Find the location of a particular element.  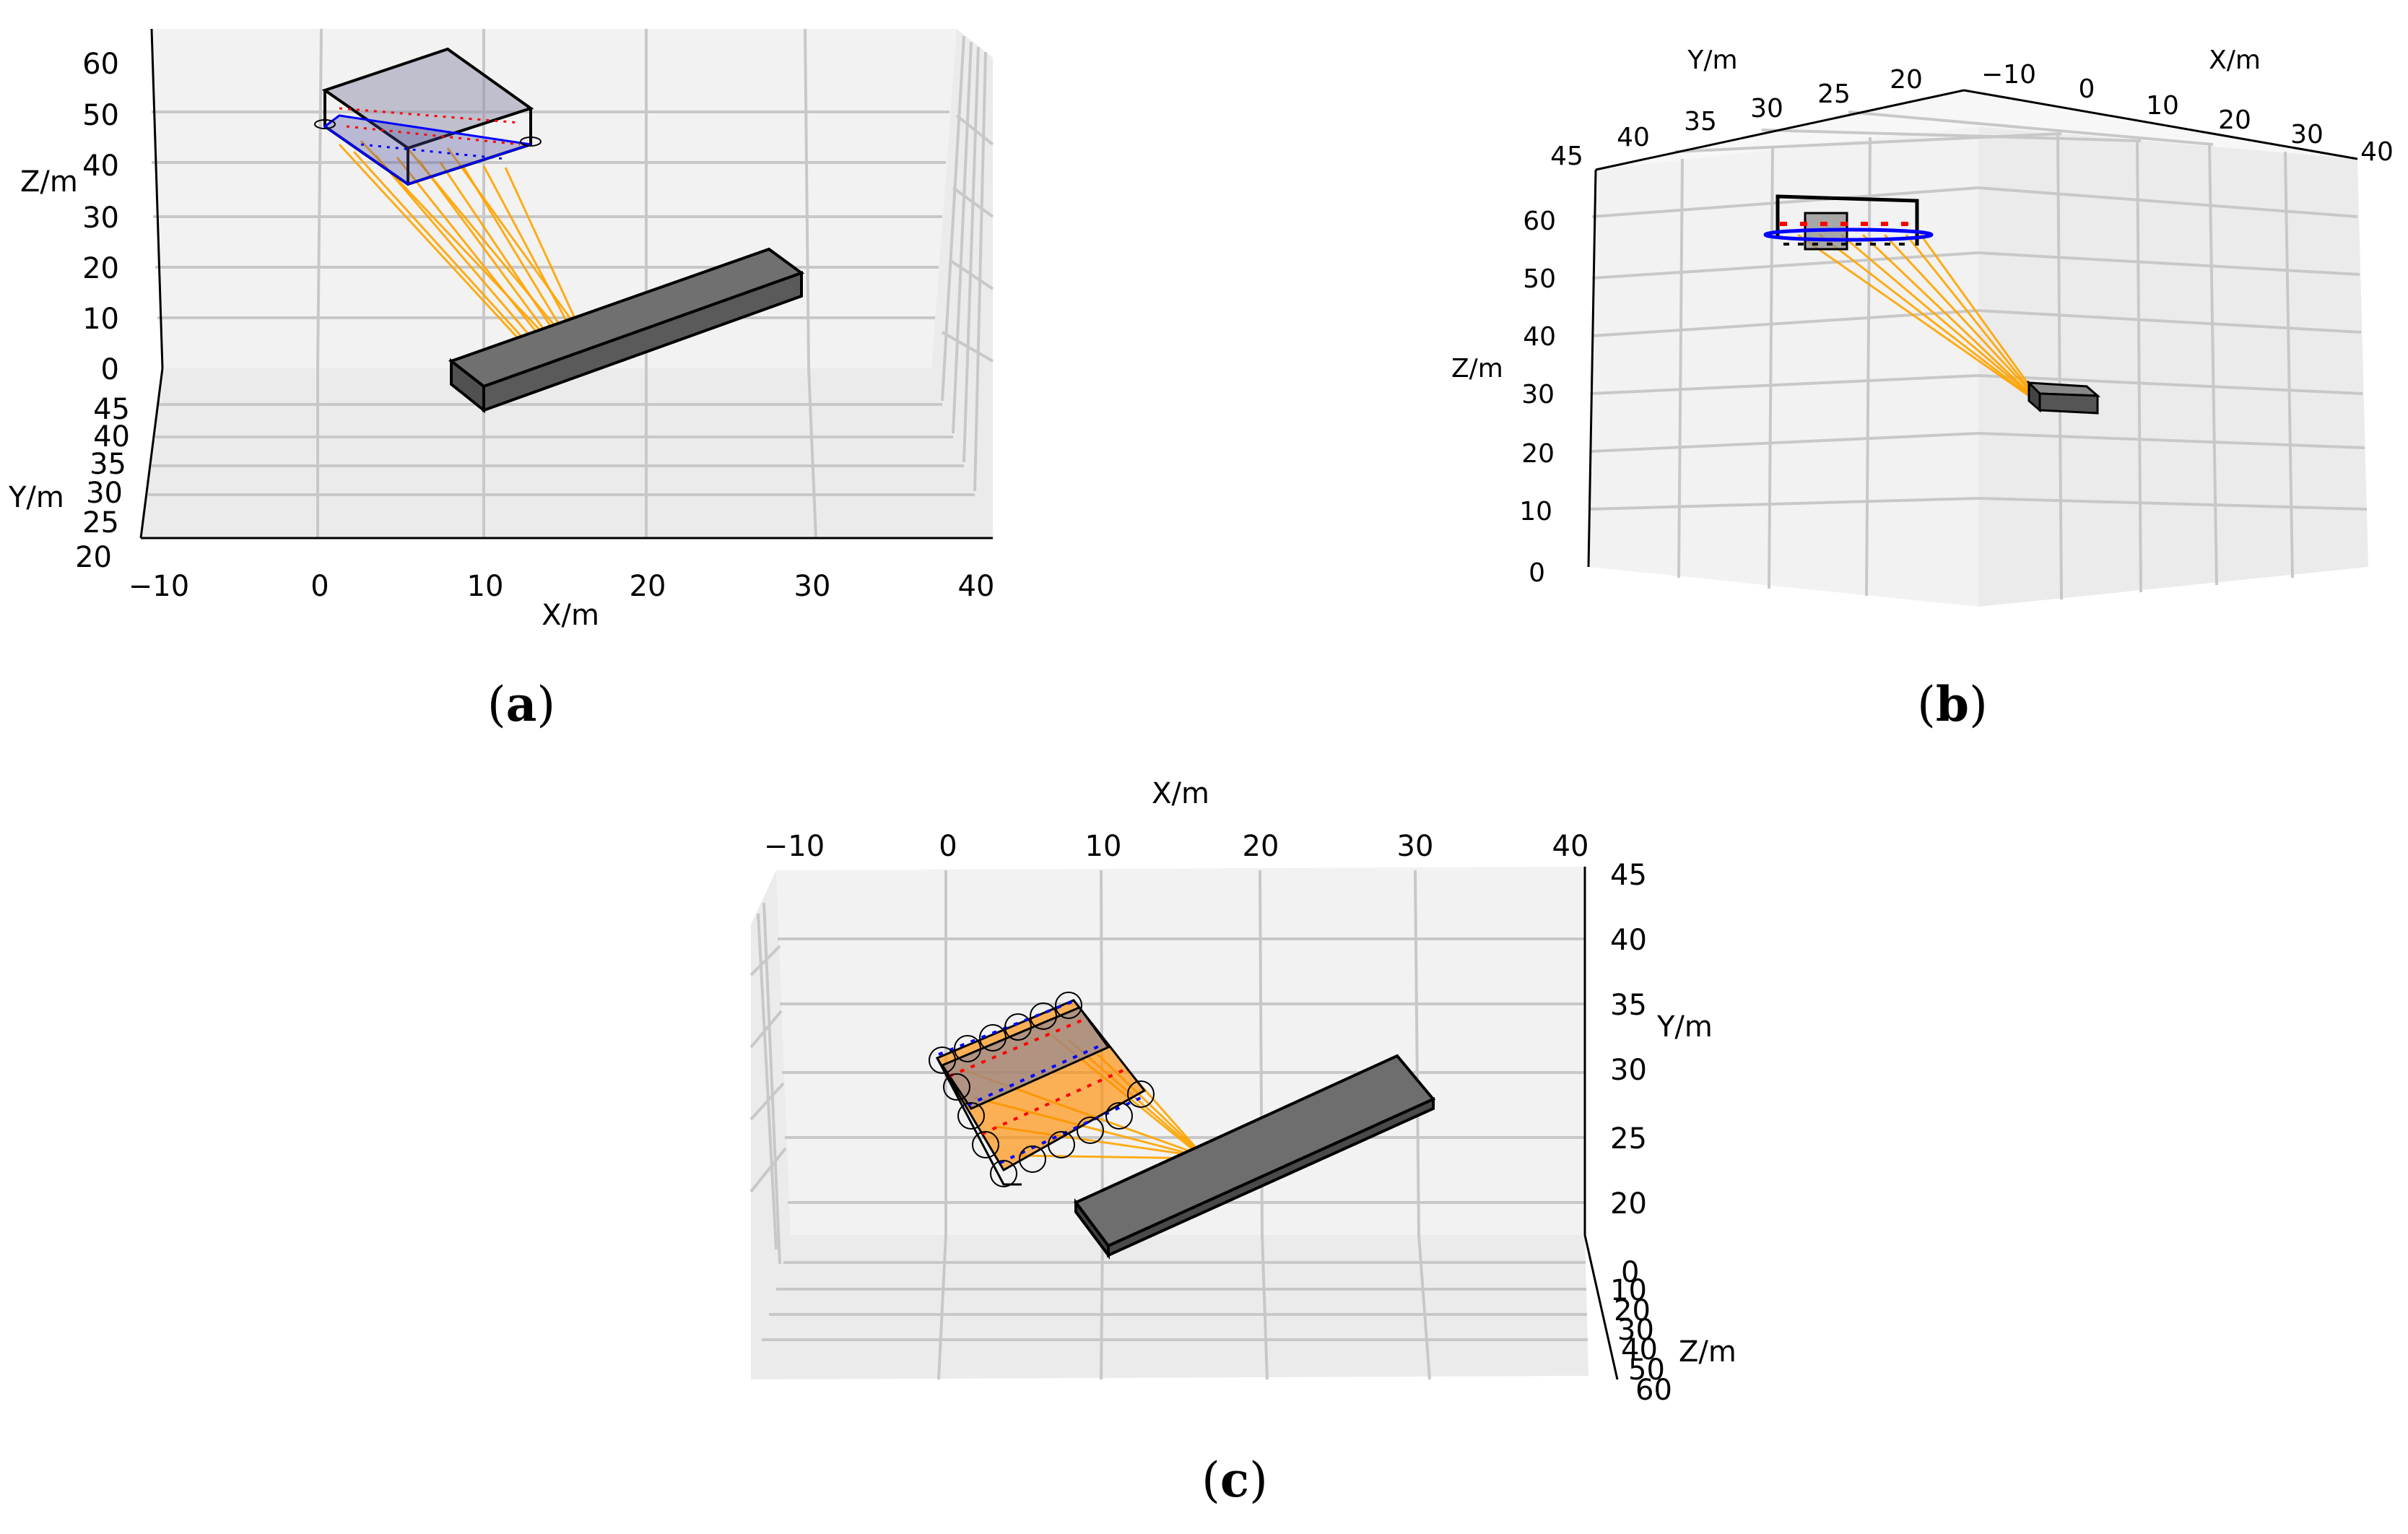

panel-a-y-label: Y/m is located at coordinates (36, 497).